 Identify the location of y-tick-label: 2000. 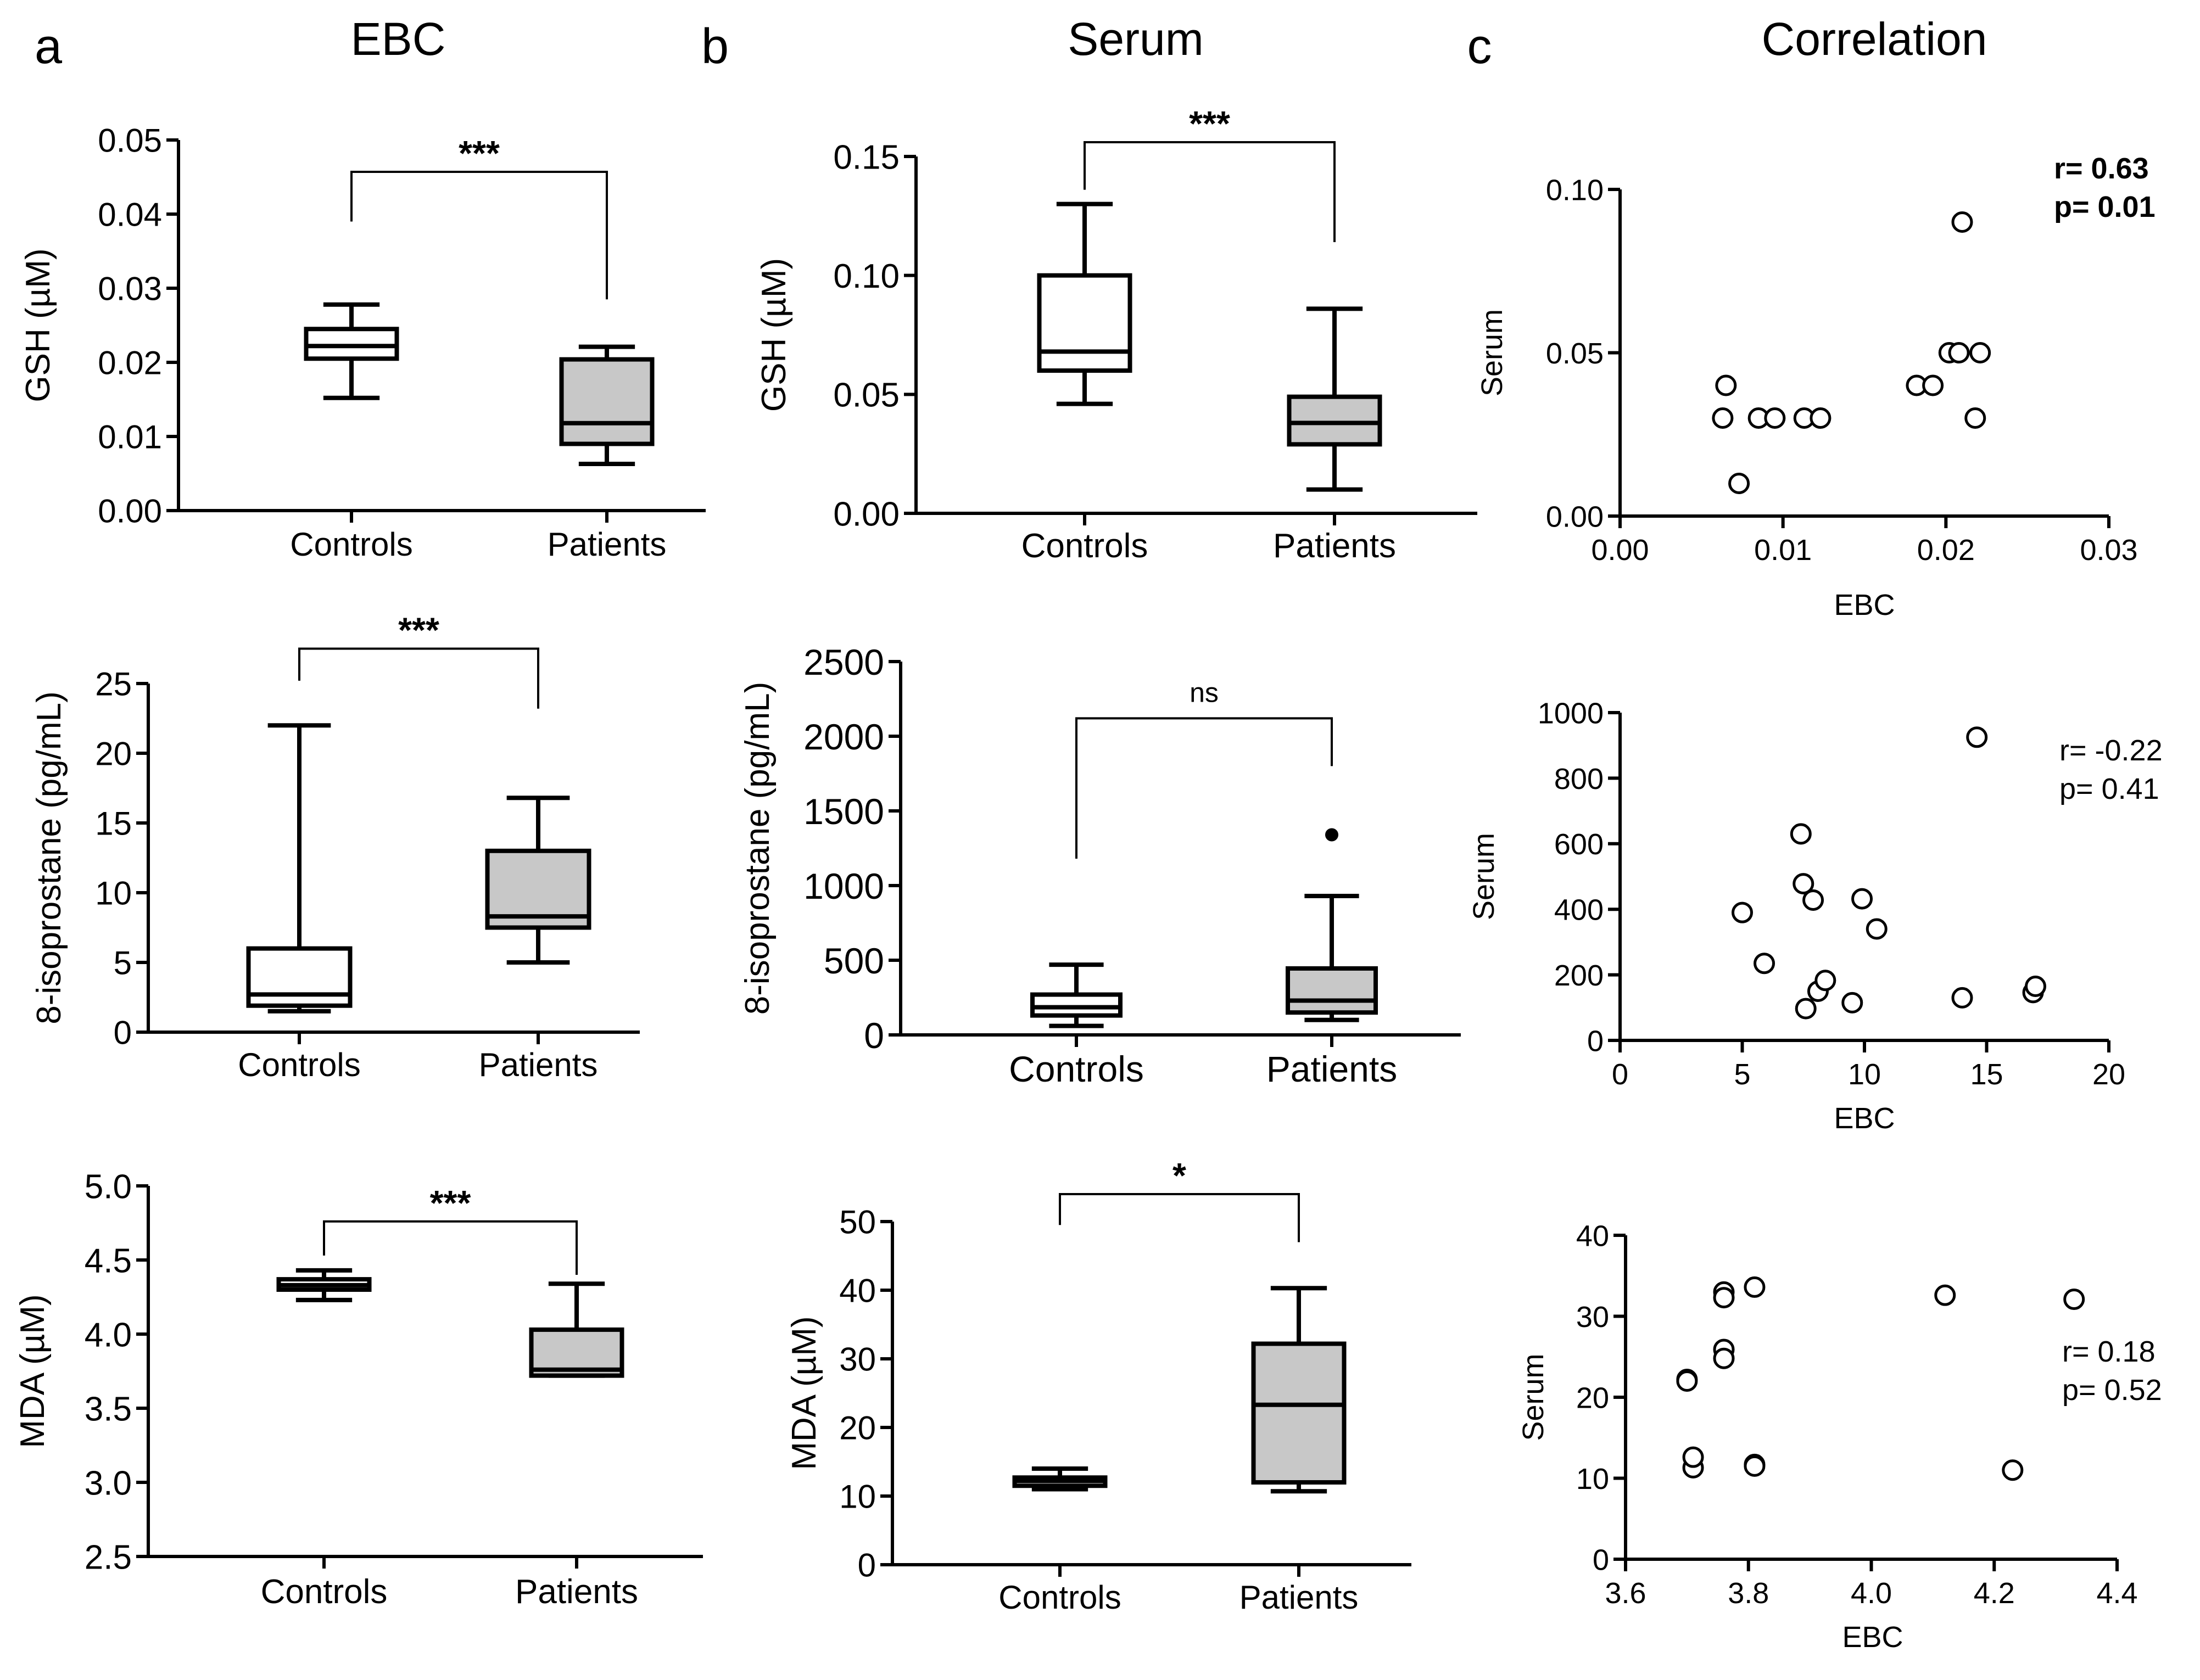
(843, 737).